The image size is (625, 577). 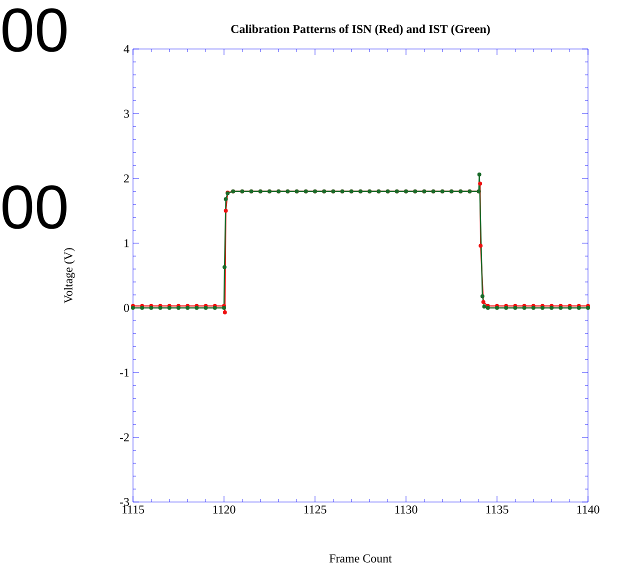 I want to click on y-tick-label: -3, so click(x=125, y=502).